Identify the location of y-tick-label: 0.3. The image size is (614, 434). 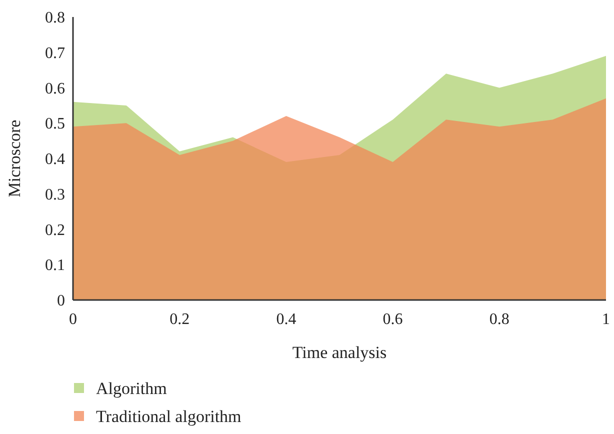
(55, 195).